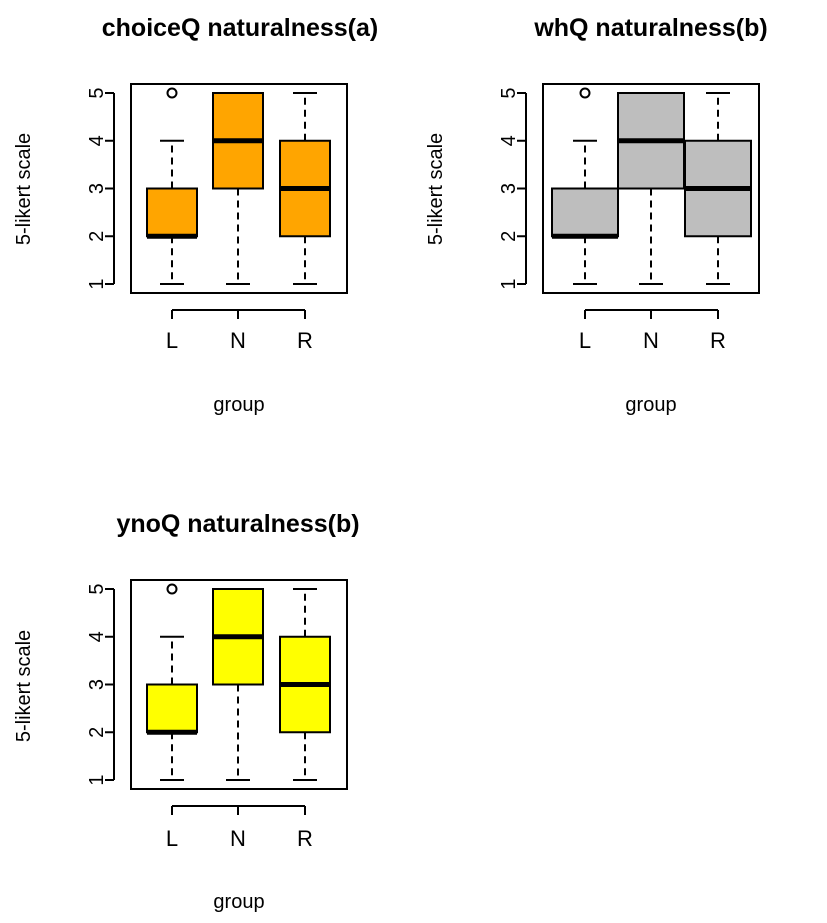 Image resolution: width=827 pixels, height=923 pixels. What do you see at coordinates (237, 524) in the screenshot?
I see `panel-title: ynoQ naturalness(b)` at bounding box center [237, 524].